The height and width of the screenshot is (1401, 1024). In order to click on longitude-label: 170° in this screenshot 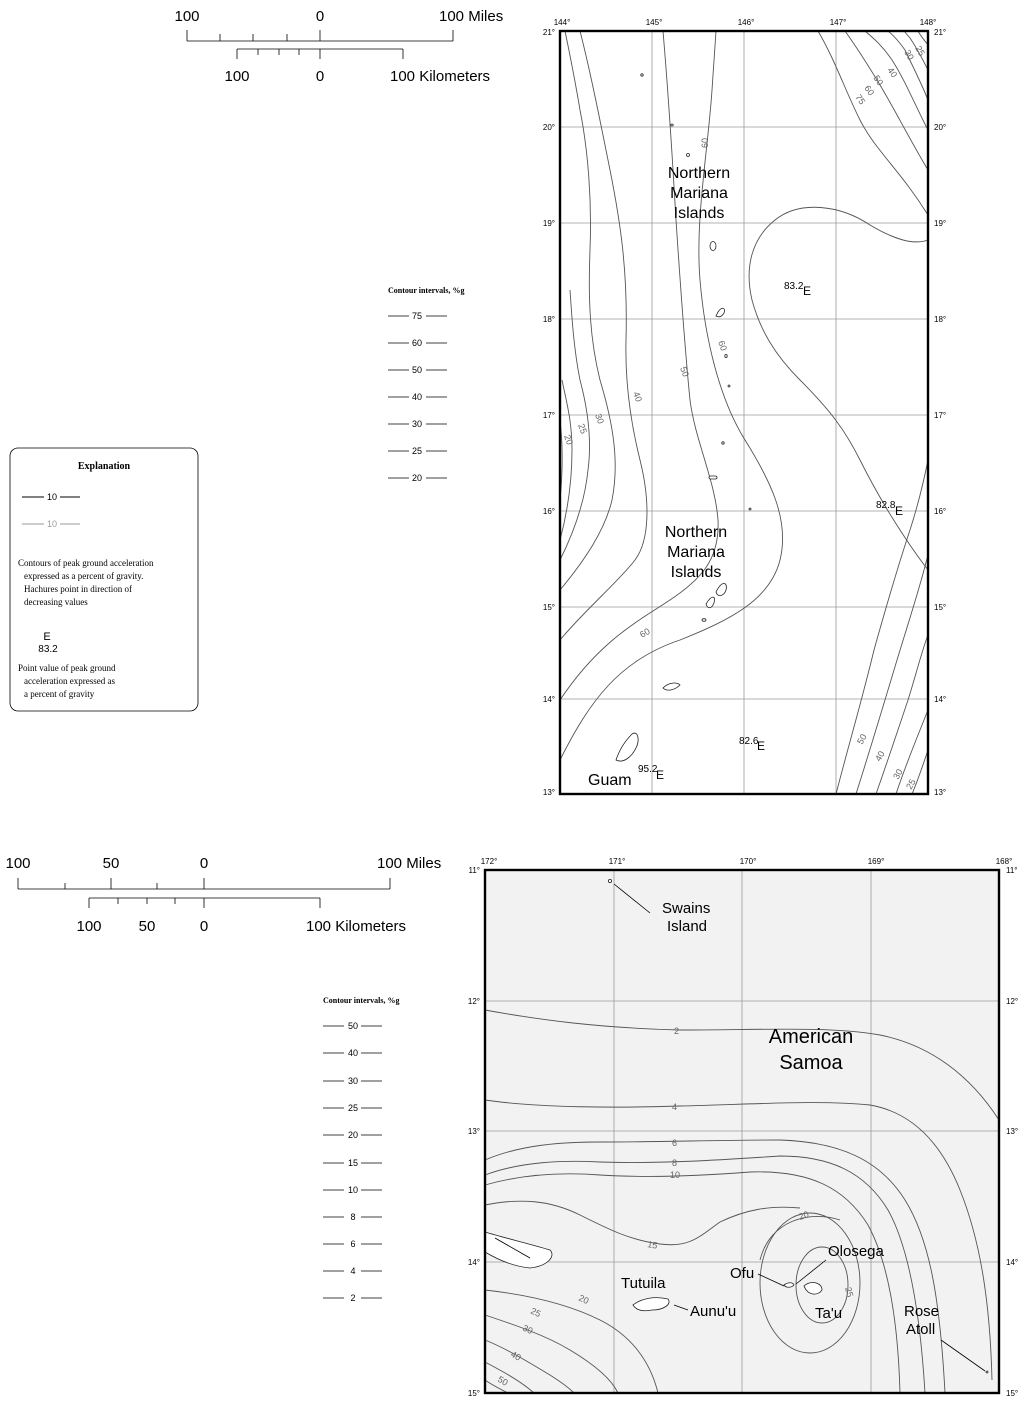, I will do `click(748, 861)`.